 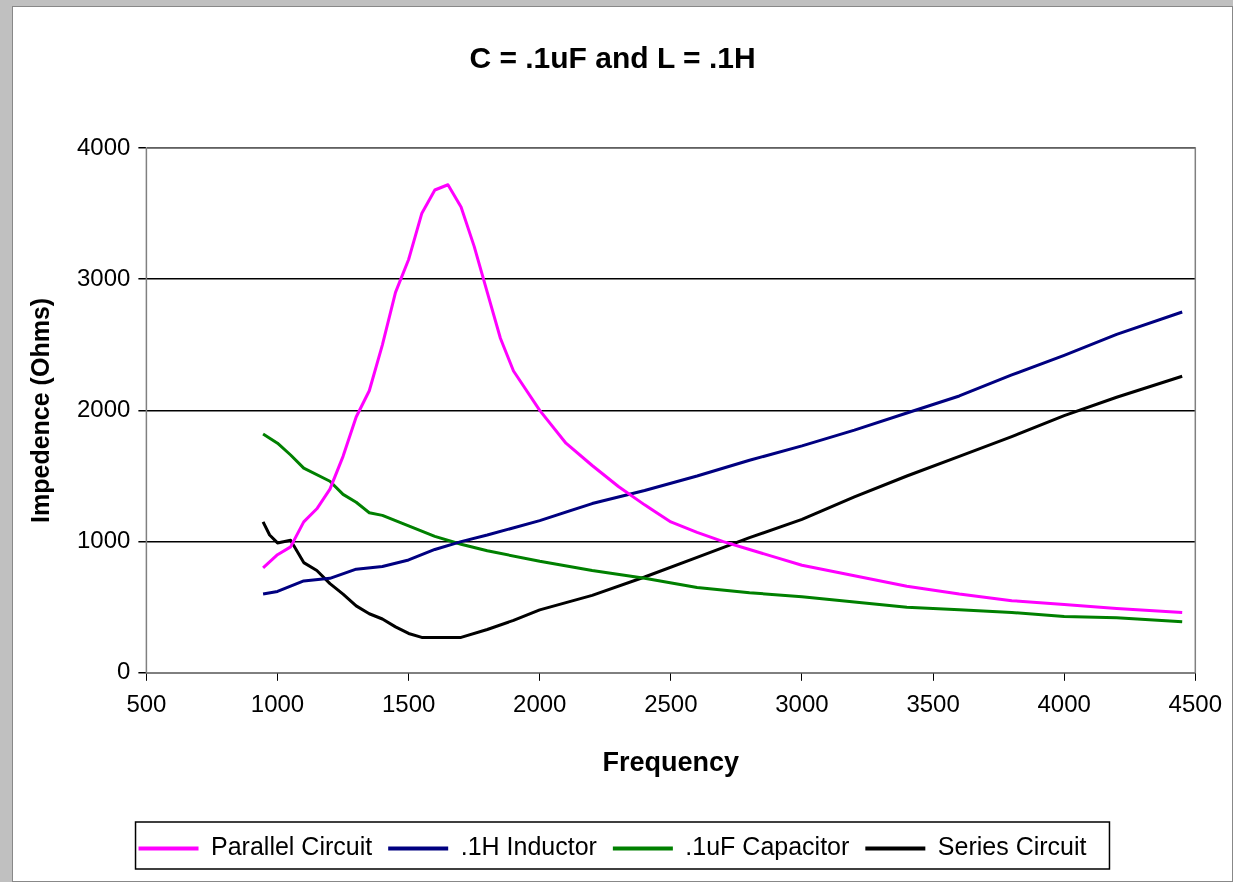 I want to click on y-tick-label: 3000, so click(x=104, y=277).